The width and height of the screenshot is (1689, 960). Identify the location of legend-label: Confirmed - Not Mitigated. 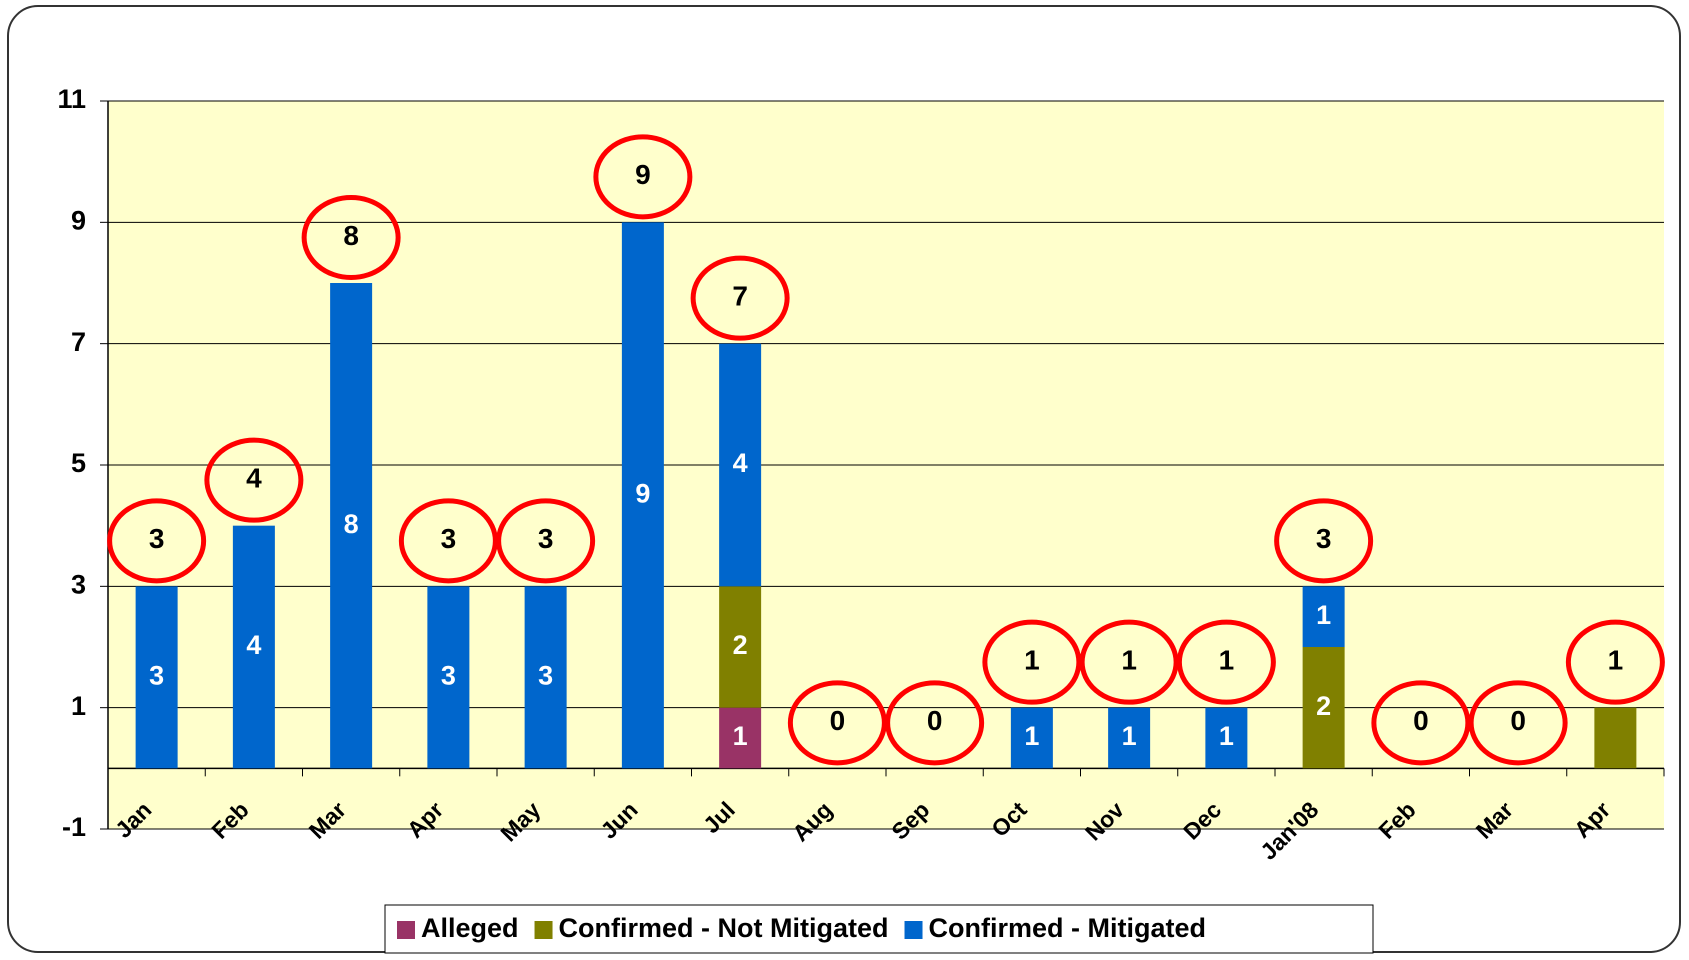
(724, 928).